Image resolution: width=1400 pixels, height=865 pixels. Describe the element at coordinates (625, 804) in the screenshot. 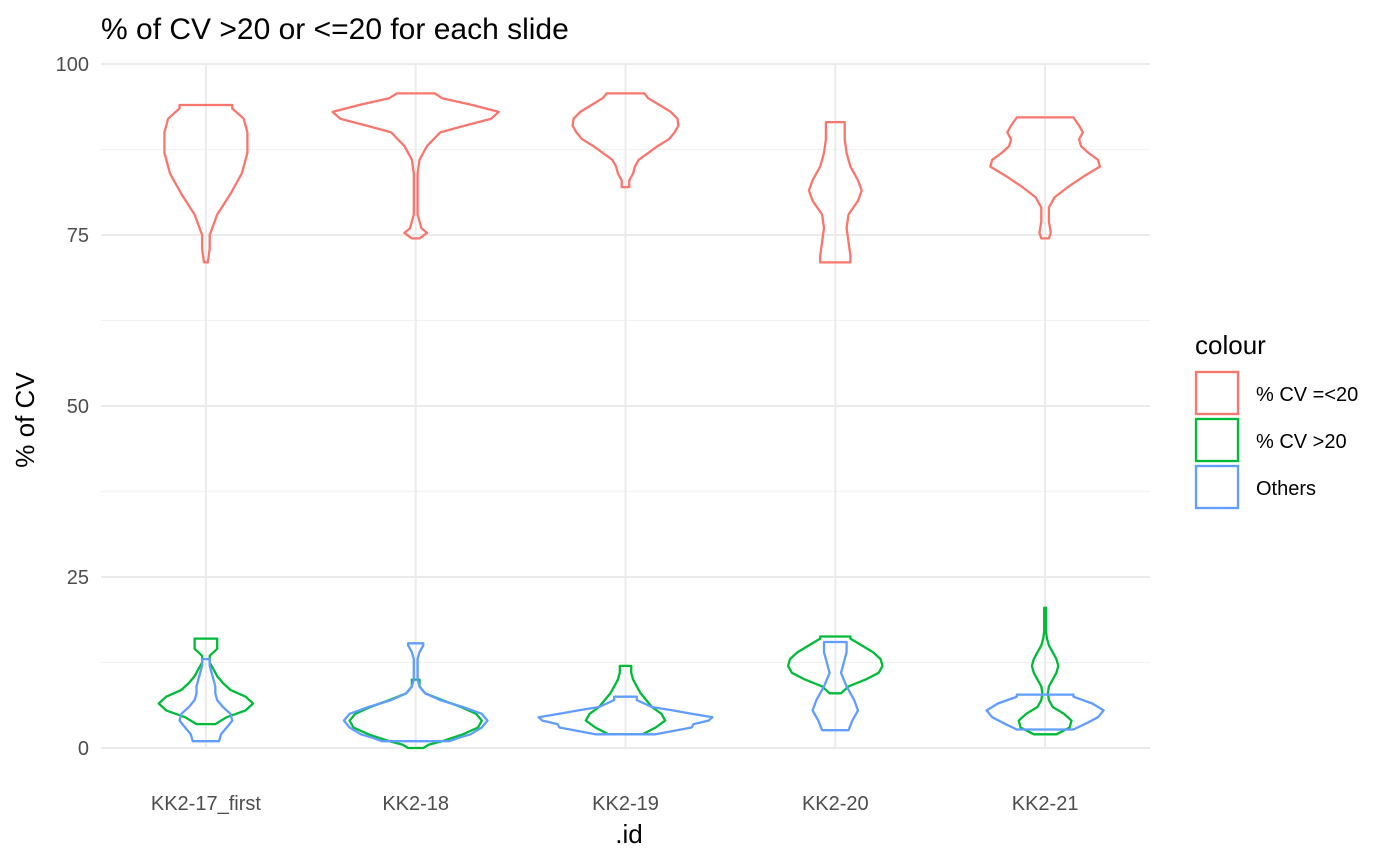

I see `x-tick-label: KK2-19` at that location.